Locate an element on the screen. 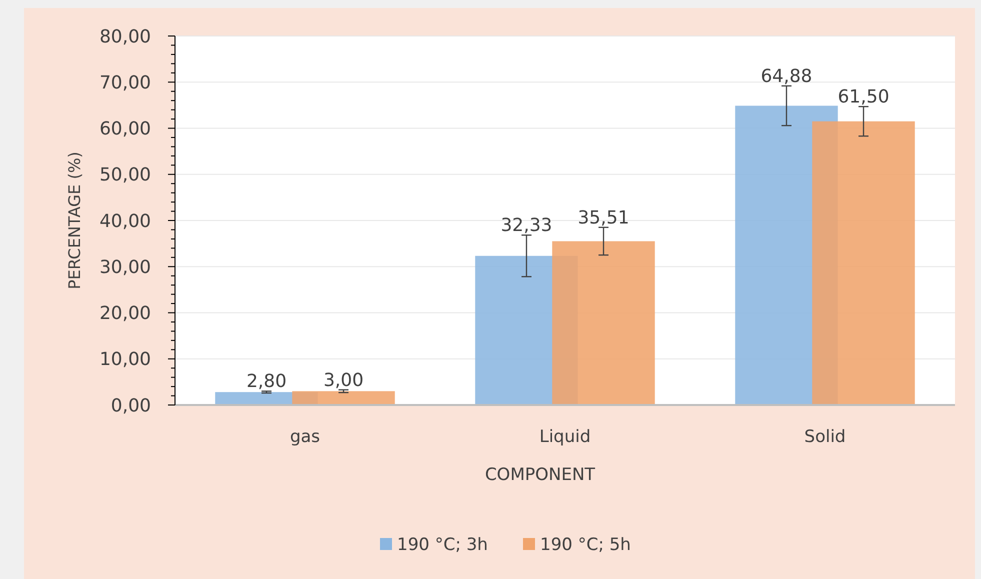 This screenshot has width=981, height=579. y-tick-label: 40,00 is located at coordinates (125, 221).